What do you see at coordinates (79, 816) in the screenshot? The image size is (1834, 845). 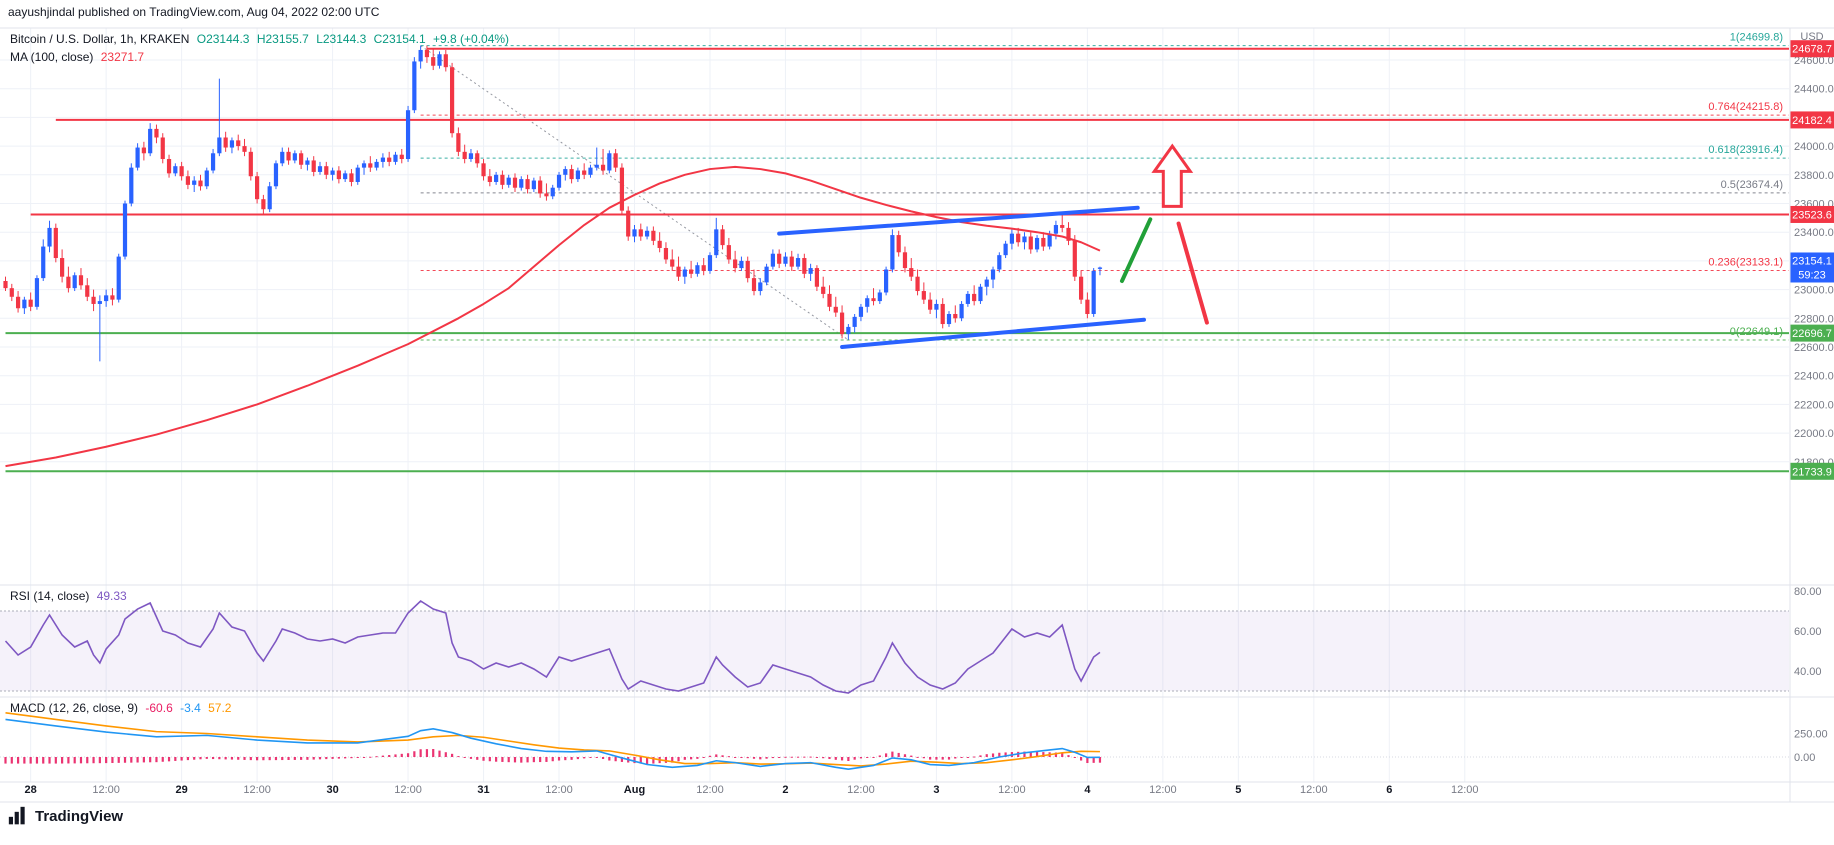 I see `tradingview-brand-text: TradingView` at bounding box center [79, 816].